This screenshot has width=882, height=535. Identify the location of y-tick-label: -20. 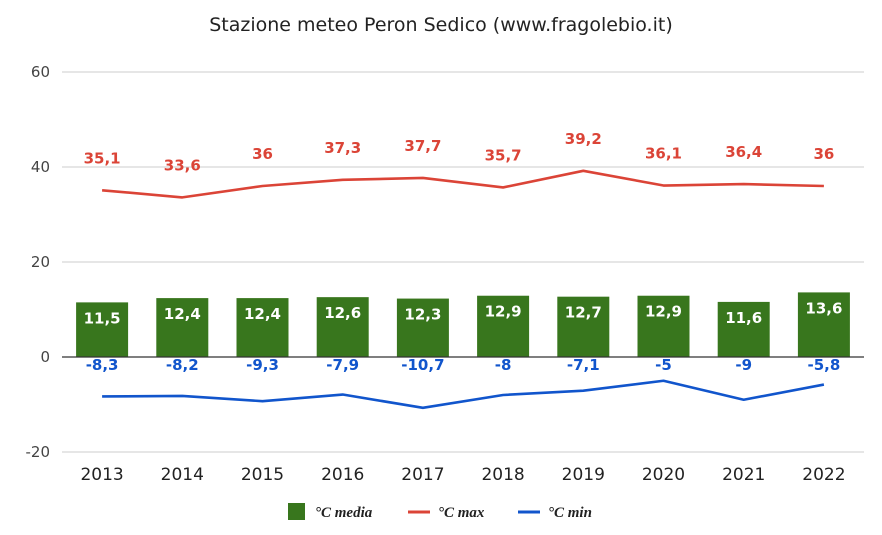
(38, 452).